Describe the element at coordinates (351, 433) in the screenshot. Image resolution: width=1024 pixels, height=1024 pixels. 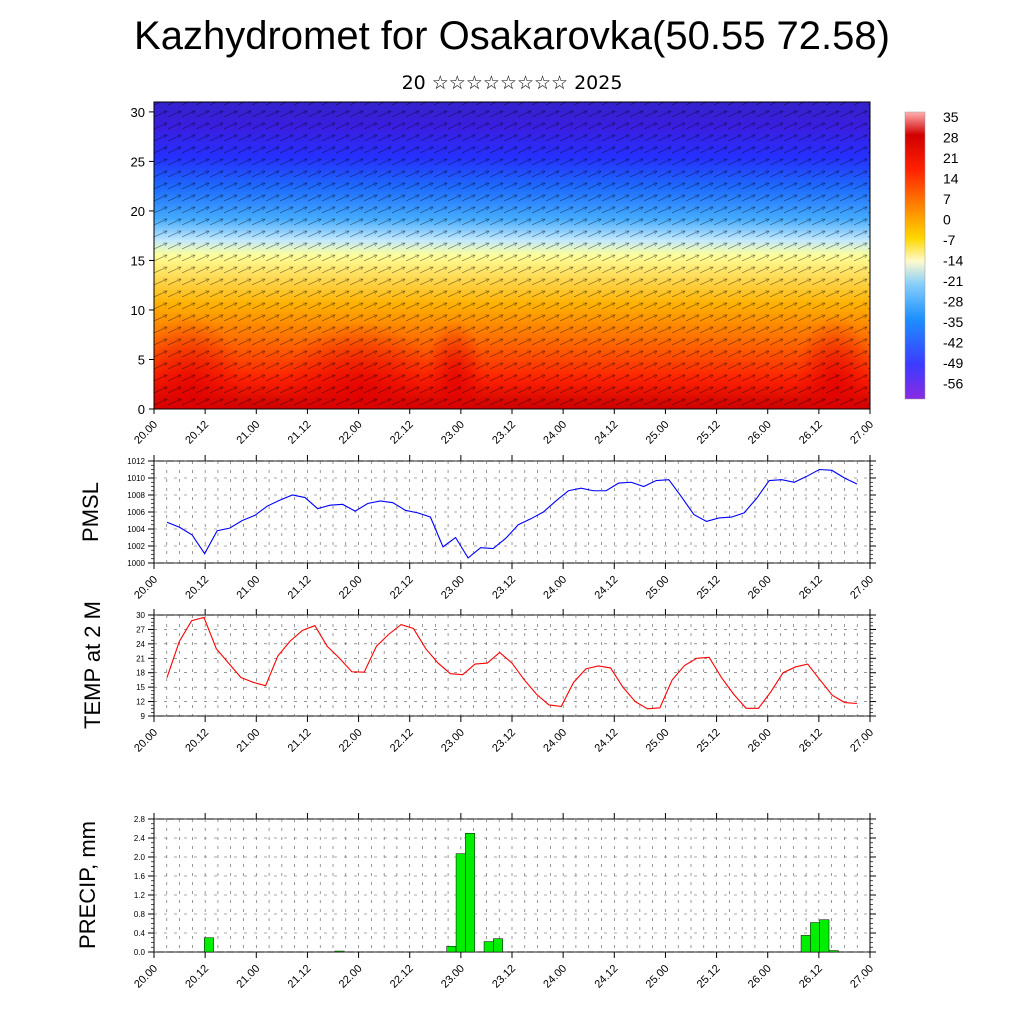
I see `heatmap-x-tick-label: 22.00` at that location.